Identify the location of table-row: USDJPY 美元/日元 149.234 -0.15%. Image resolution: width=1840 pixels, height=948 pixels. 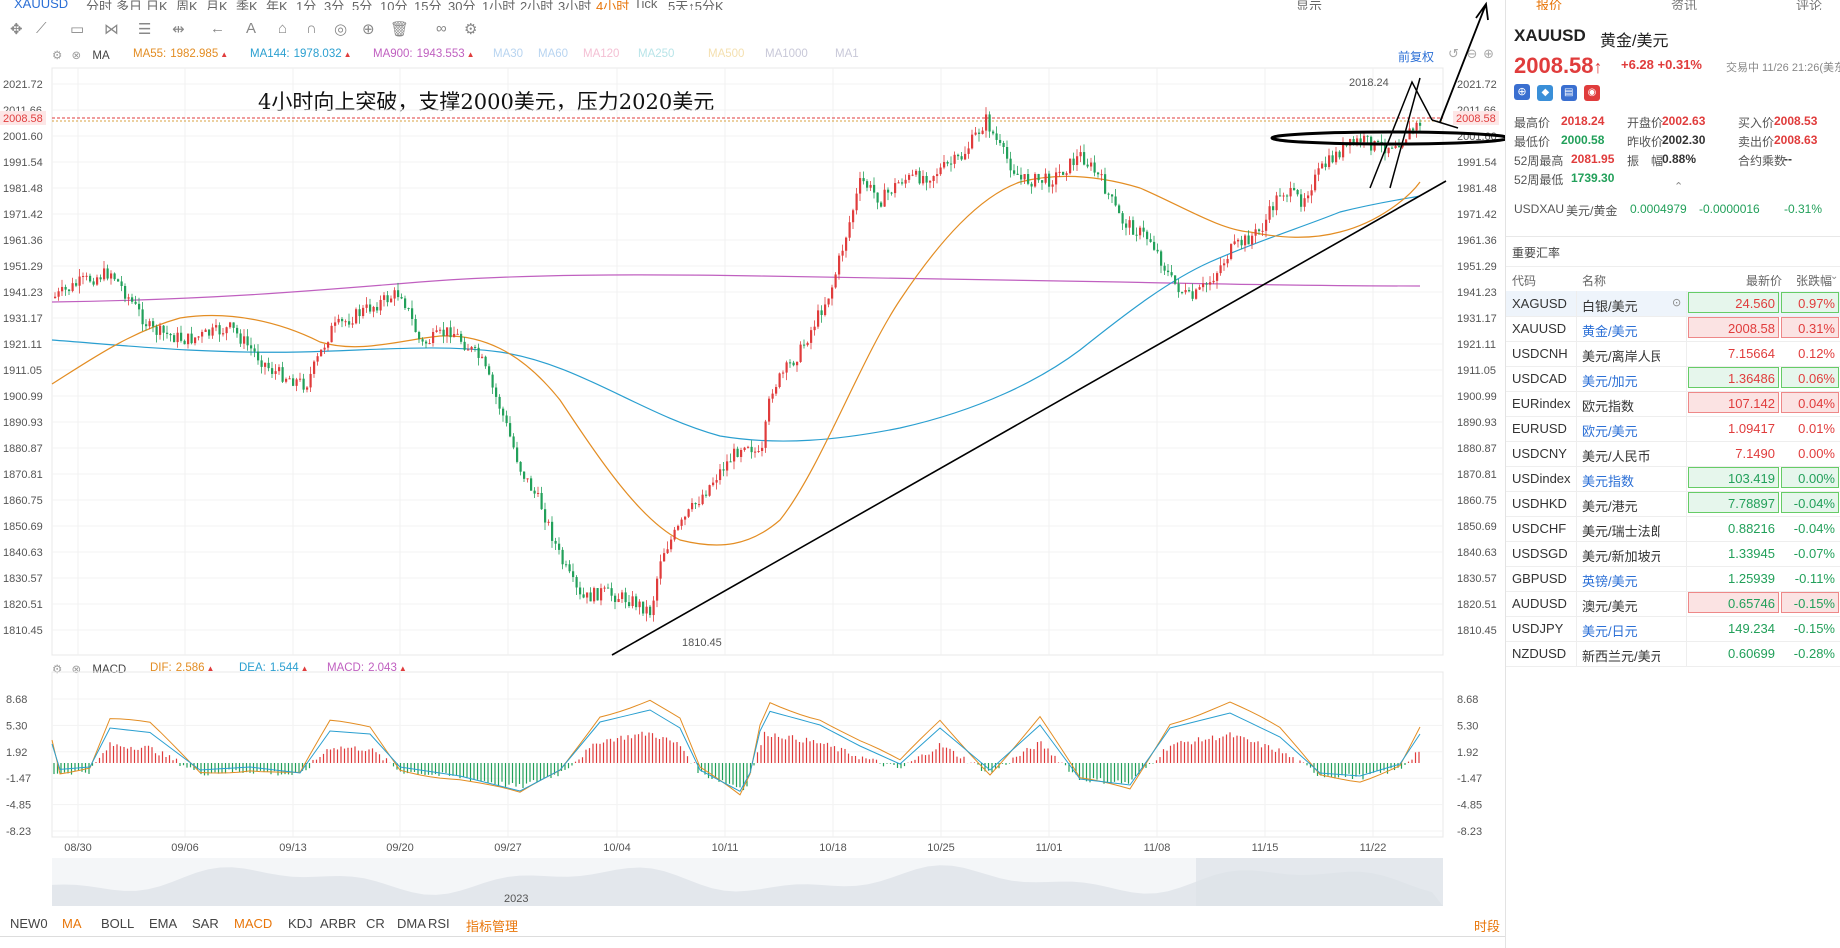
(1673, 629).